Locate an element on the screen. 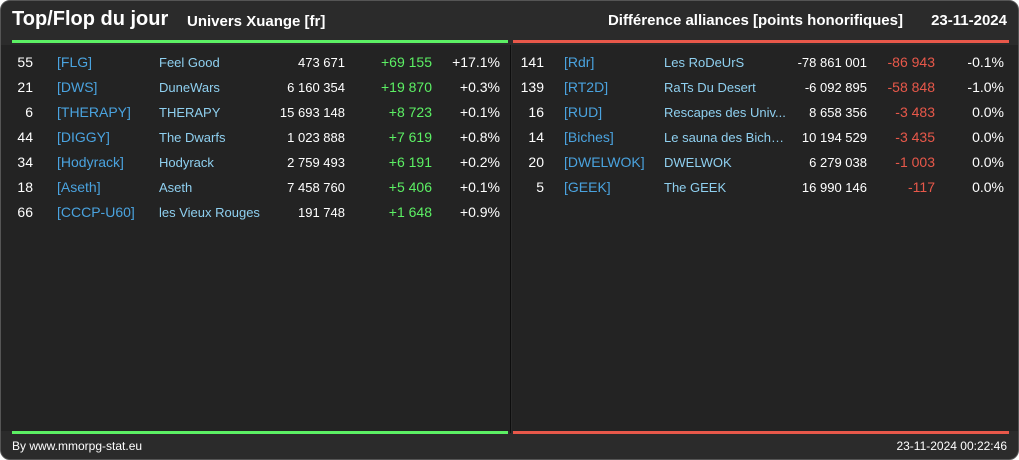  alliance-tag-link: [CCCP-U60] is located at coordinates (96, 212).